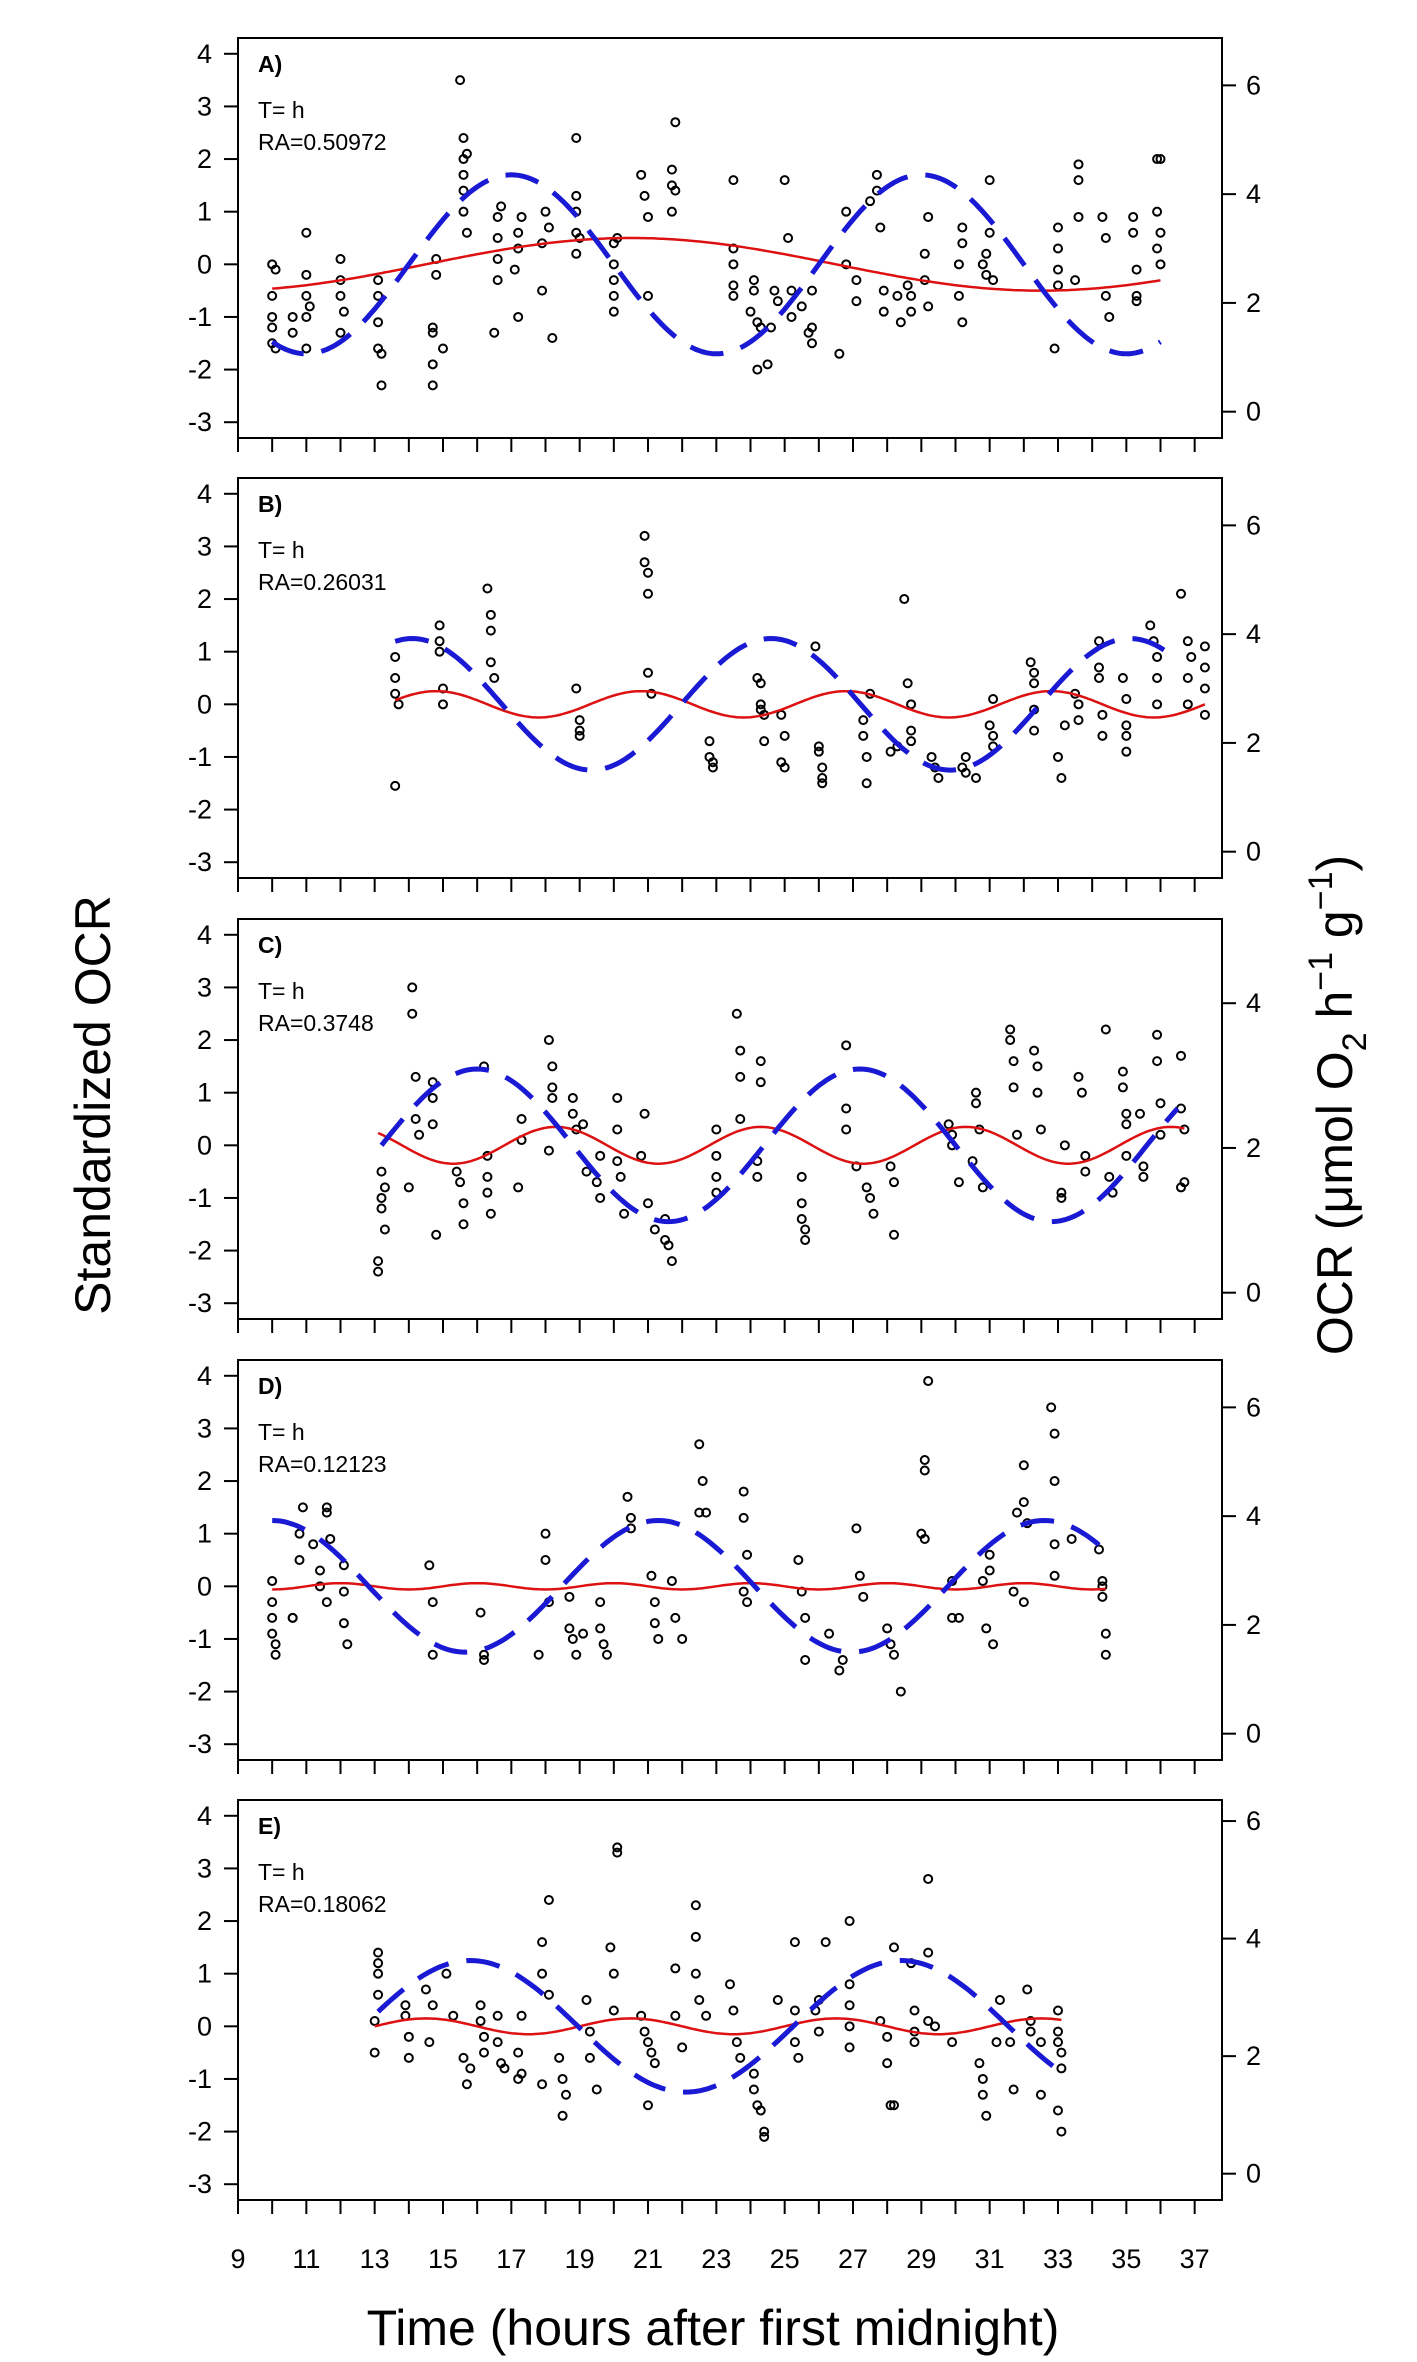 The height and width of the screenshot is (2362, 1417). I want to click on left-tick-label: -2, so click(200, 2132).